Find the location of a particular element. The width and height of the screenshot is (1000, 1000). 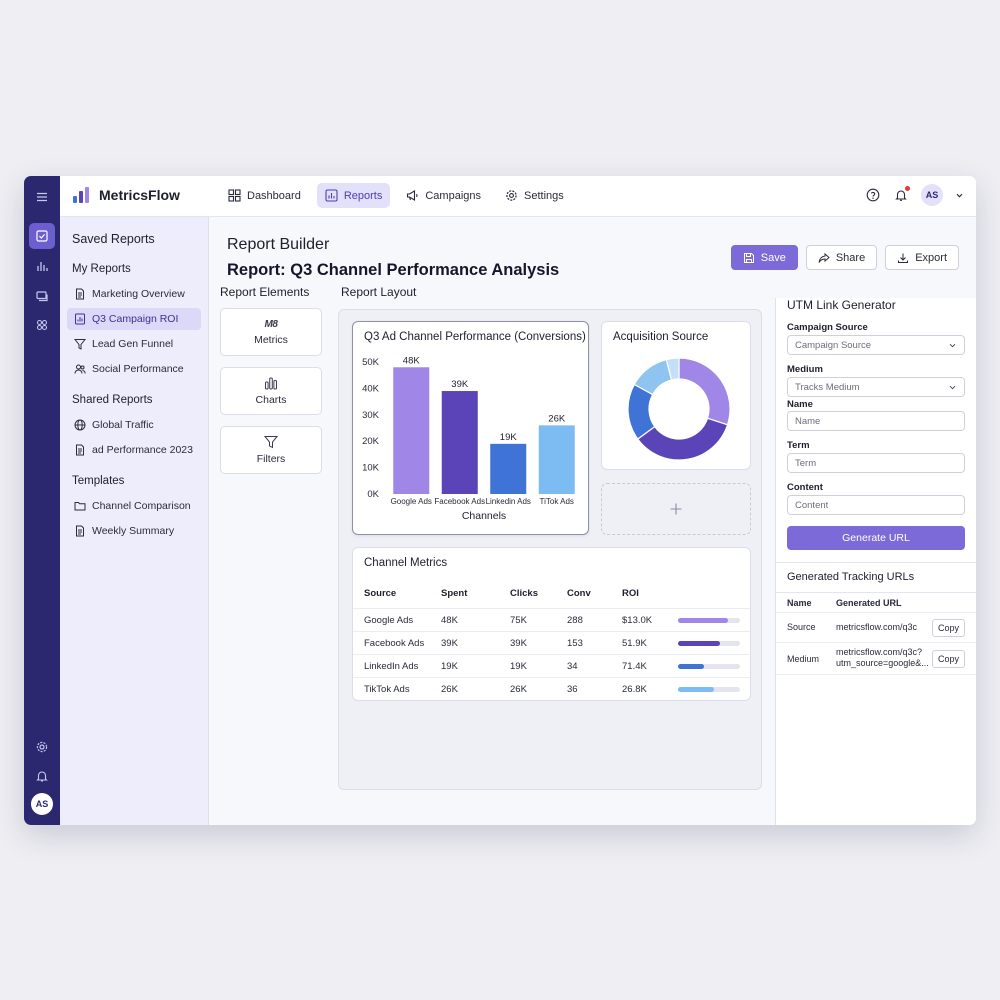

x-tick-label: TiTok Ads is located at coordinates (557, 501).